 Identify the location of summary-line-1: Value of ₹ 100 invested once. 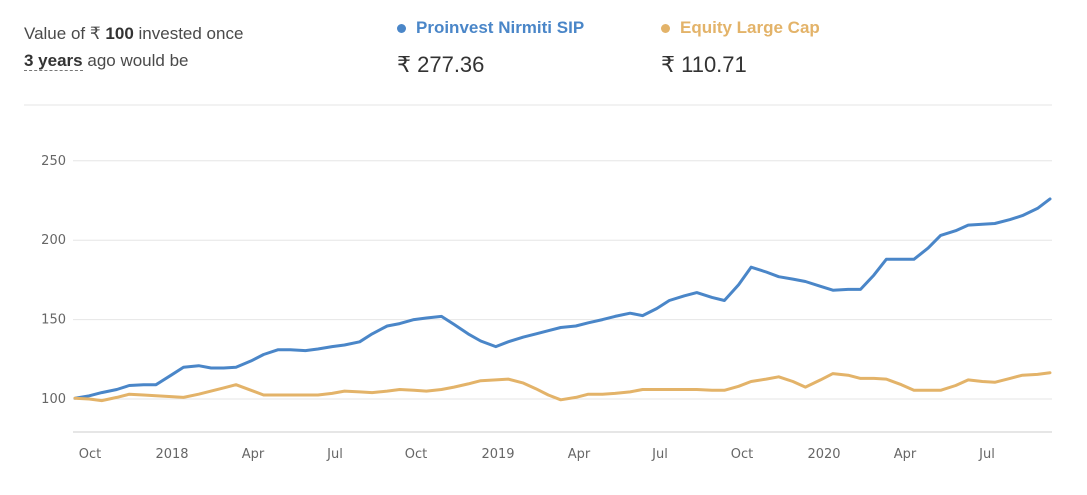
(133, 33).